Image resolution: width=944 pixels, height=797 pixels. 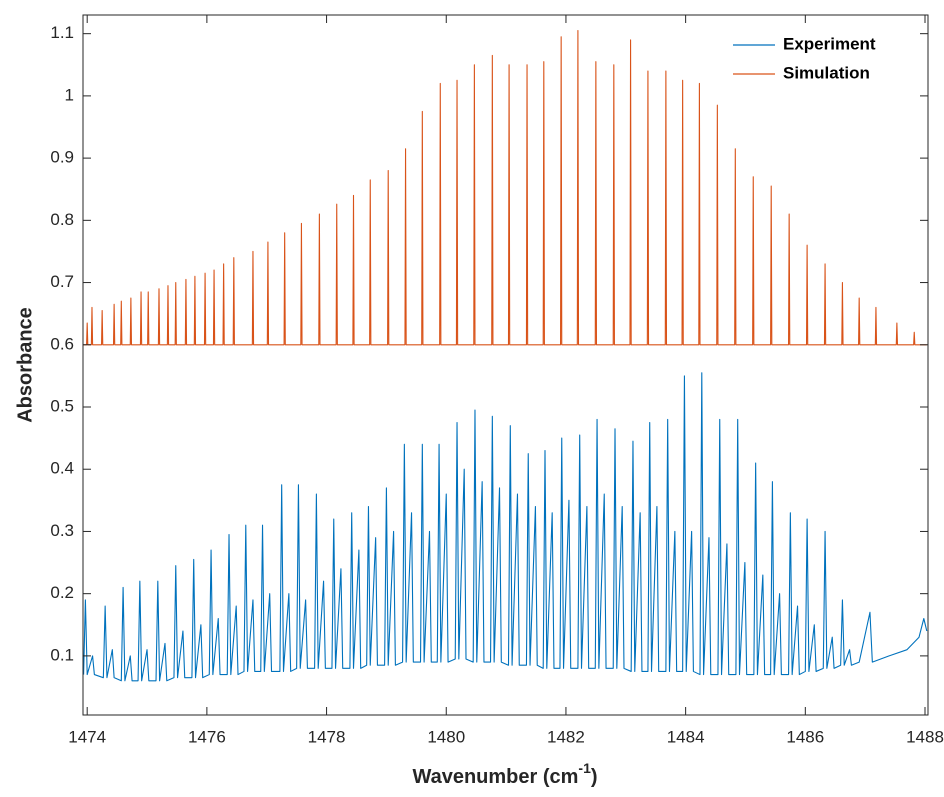 I want to click on x-tick-label: 1478, so click(x=327, y=736).